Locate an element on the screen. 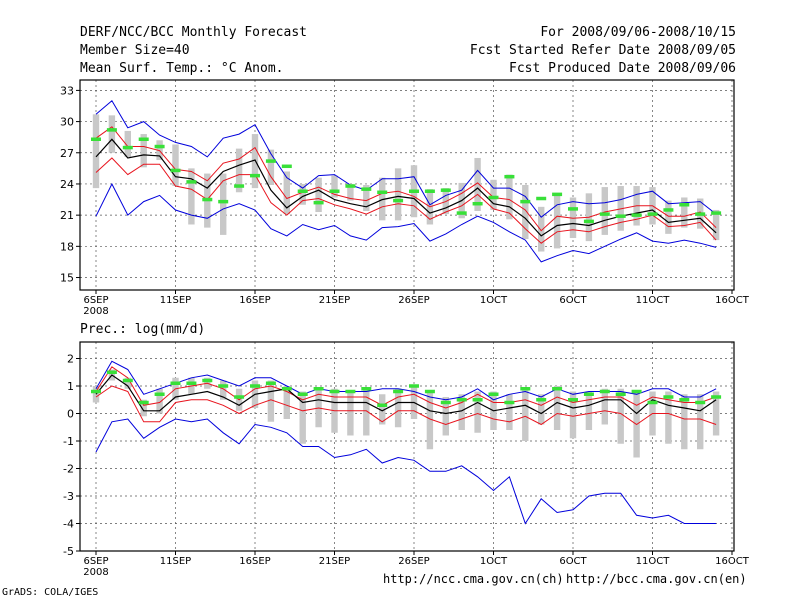  bcc-url: http://bcc.cma.gov.cn(en) is located at coordinates (656, 579).